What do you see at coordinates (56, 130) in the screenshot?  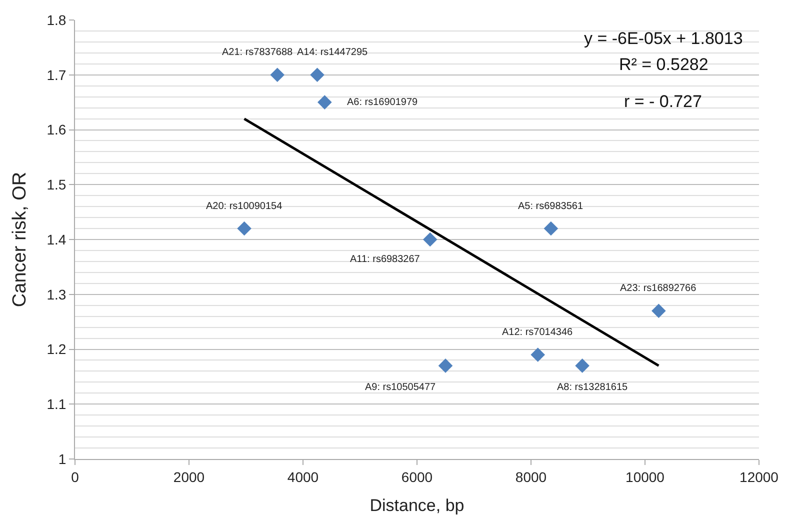 I see `y-tick-label: 1.6` at bounding box center [56, 130].